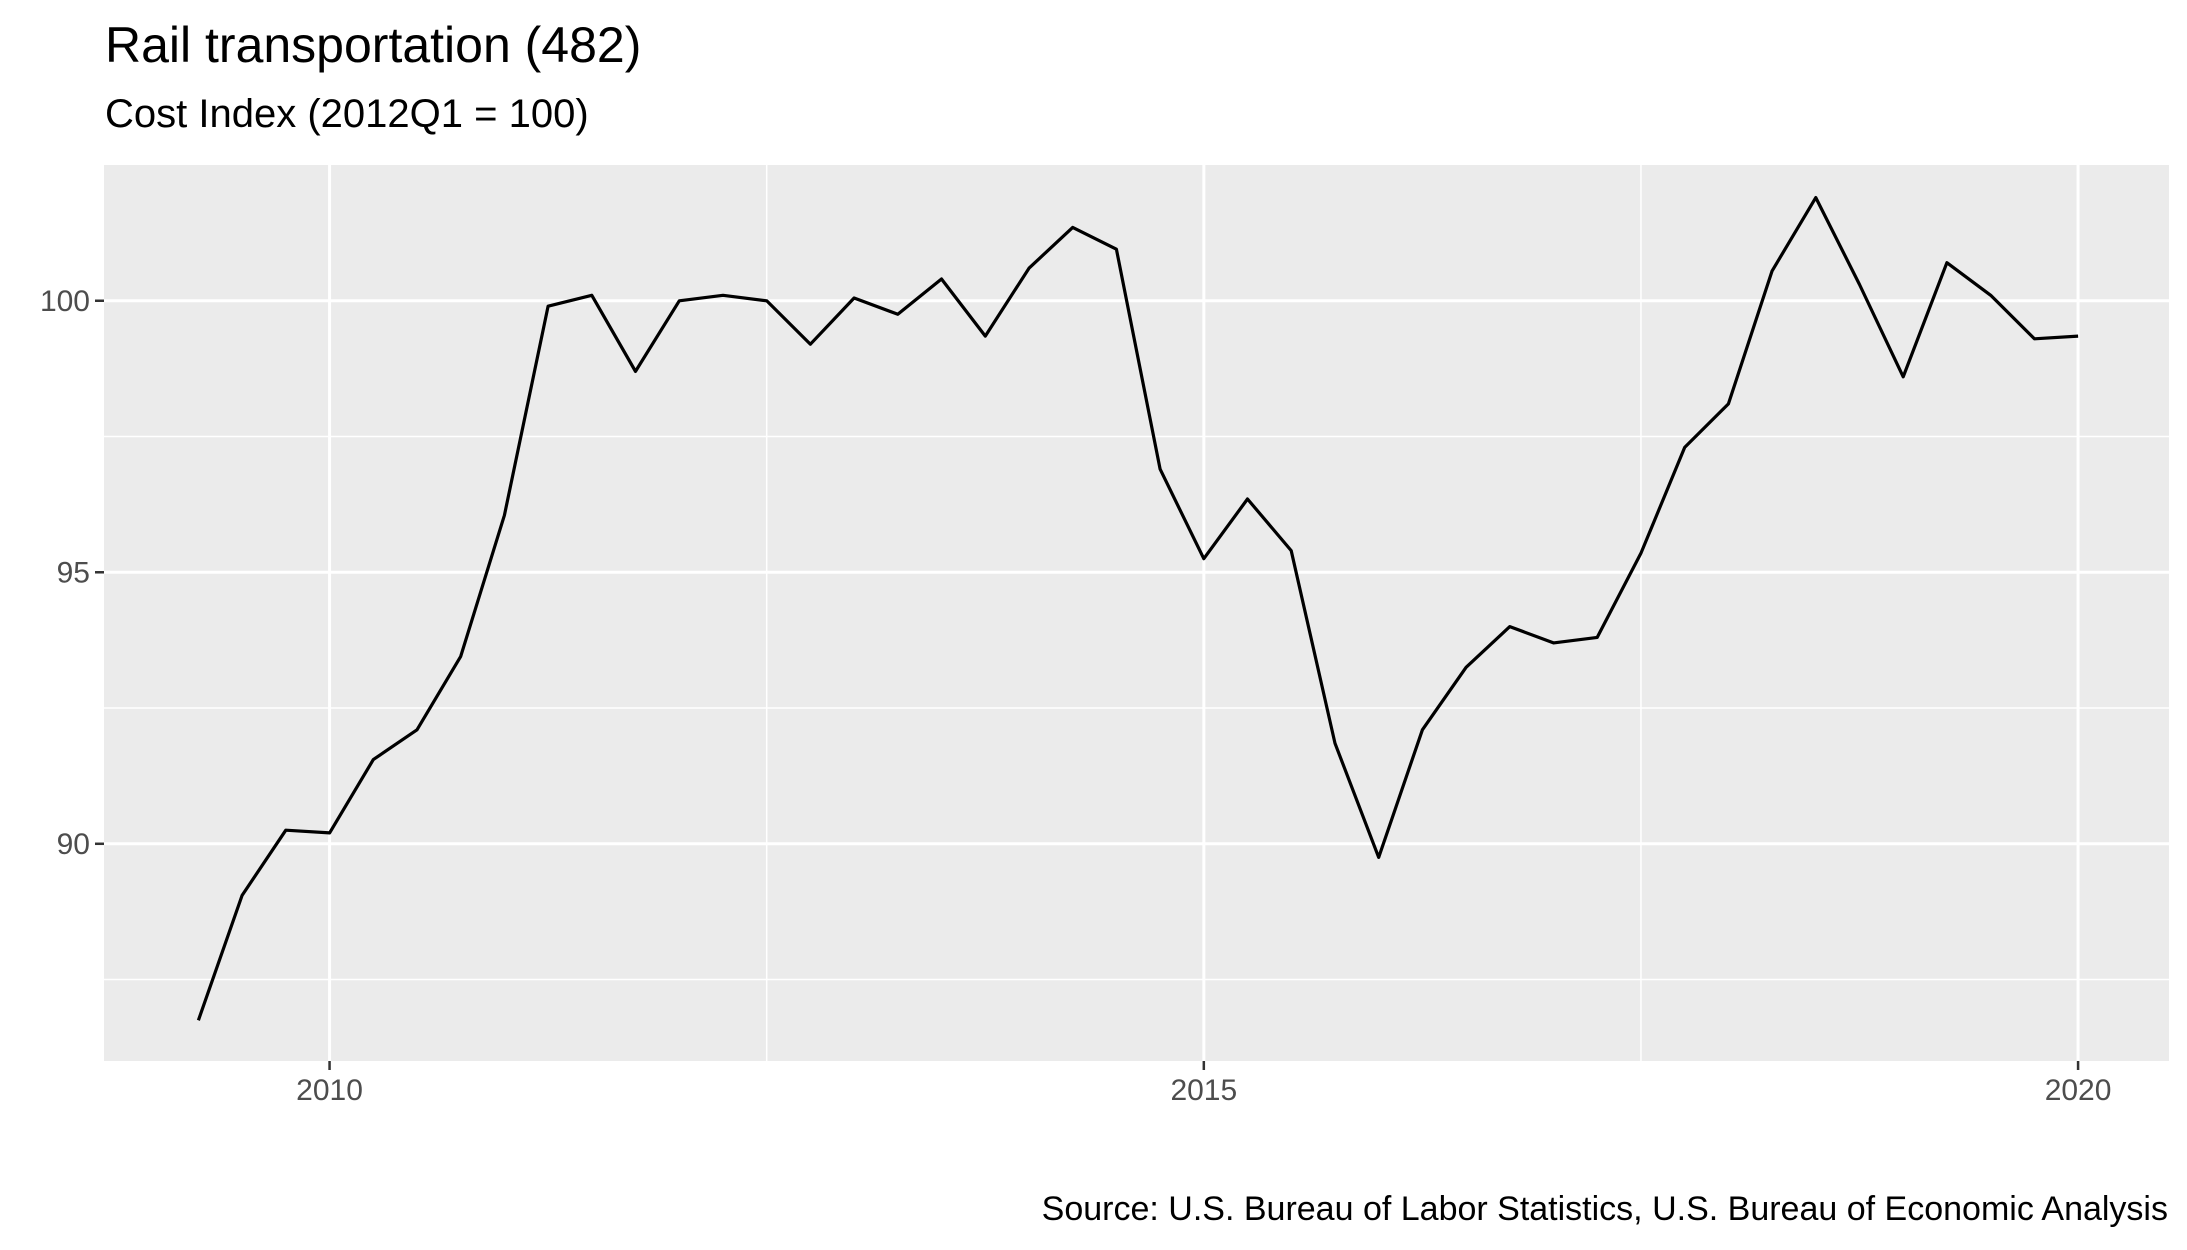 This screenshot has width=2187, height=1250. Describe the element at coordinates (65, 301) in the screenshot. I see `y-tick-label: 100` at that location.